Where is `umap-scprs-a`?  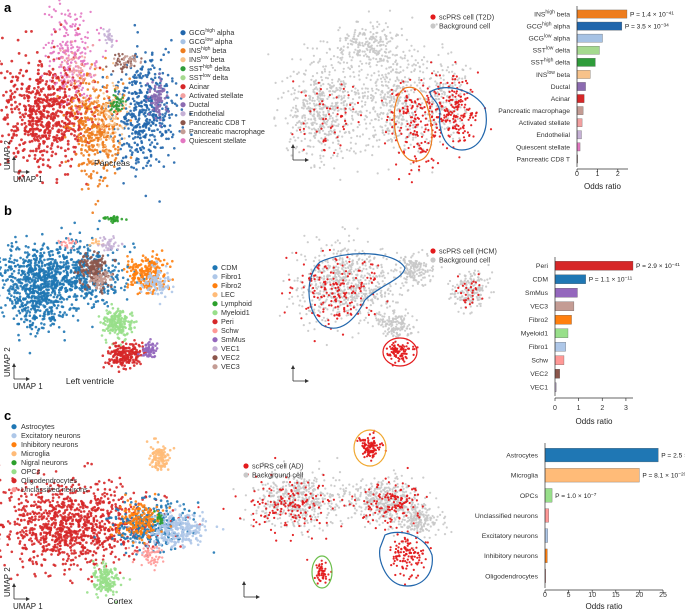 umap-scprs-a is located at coordinates (380, 96).